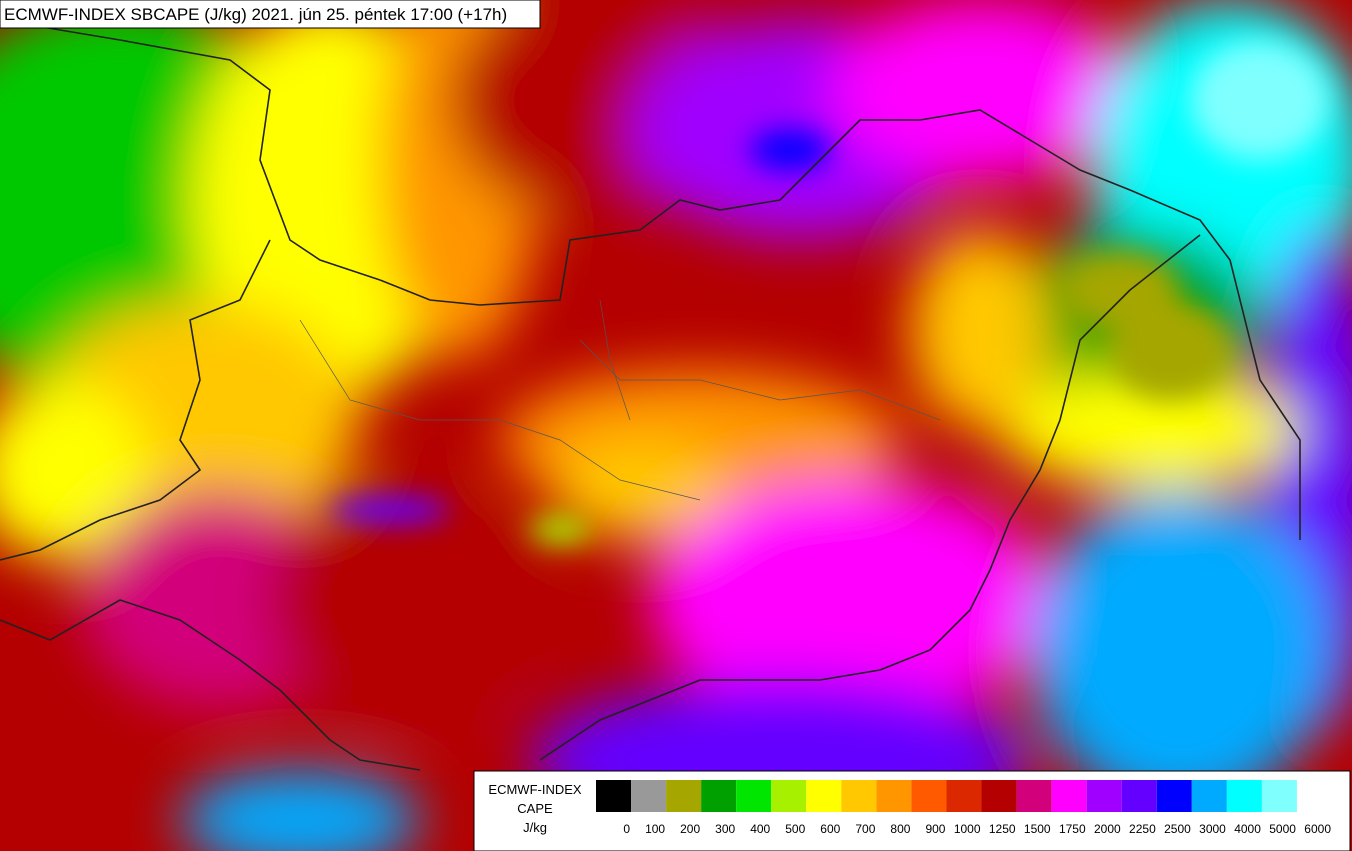 The image size is (1352, 851). What do you see at coordinates (830, 829) in the screenshot?
I see `legend-tick-label: 600` at bounding box center [830, 829].